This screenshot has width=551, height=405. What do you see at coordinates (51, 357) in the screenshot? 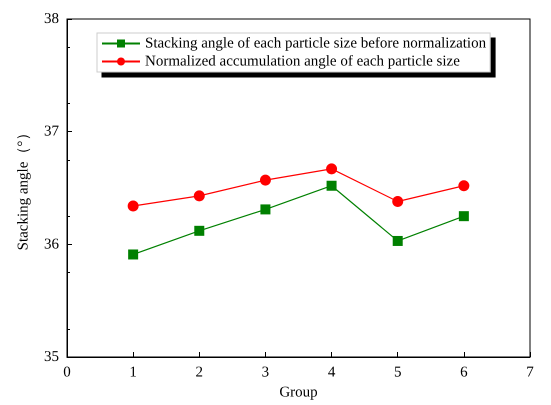
I see `y-tick-label: 35` at bounding box center [51, 357].